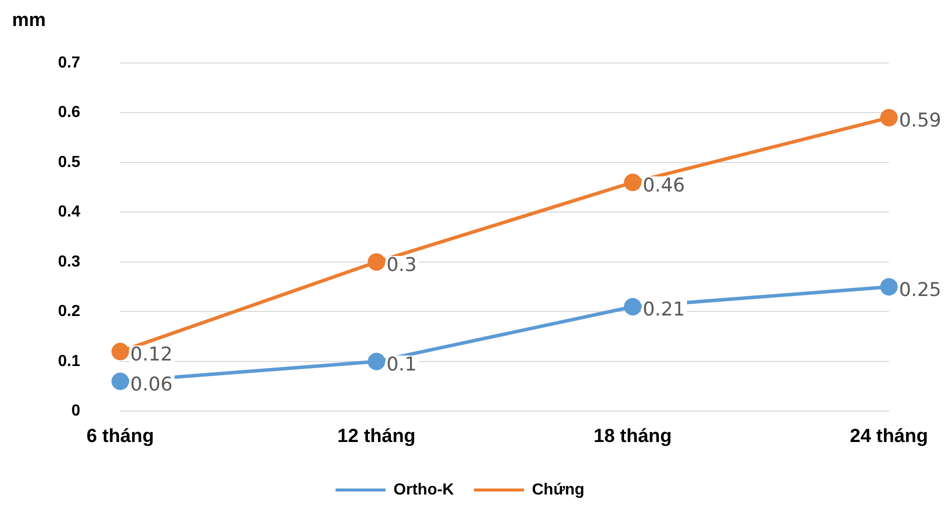  I want to click on y-tick-label: 0.2, so click(69, 311).